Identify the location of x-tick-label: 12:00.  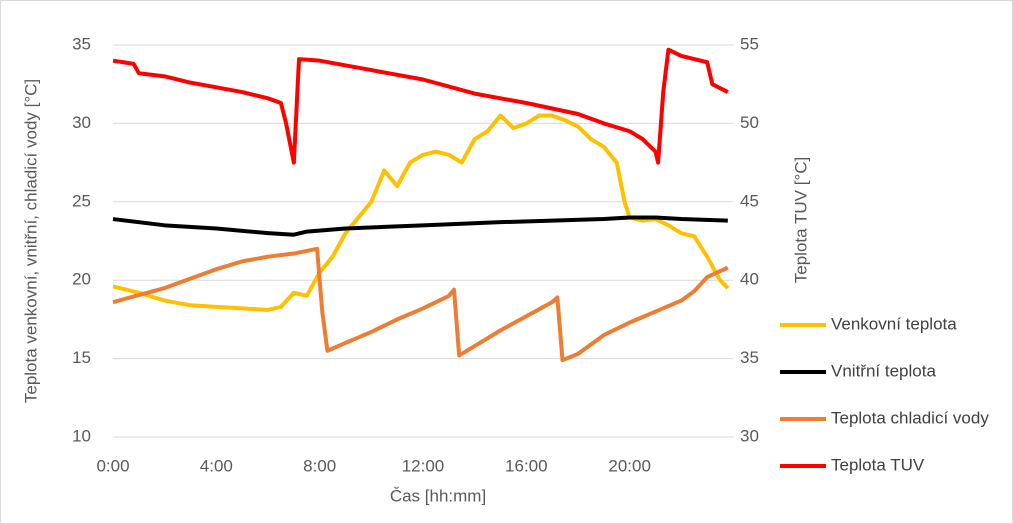
(423, 465).